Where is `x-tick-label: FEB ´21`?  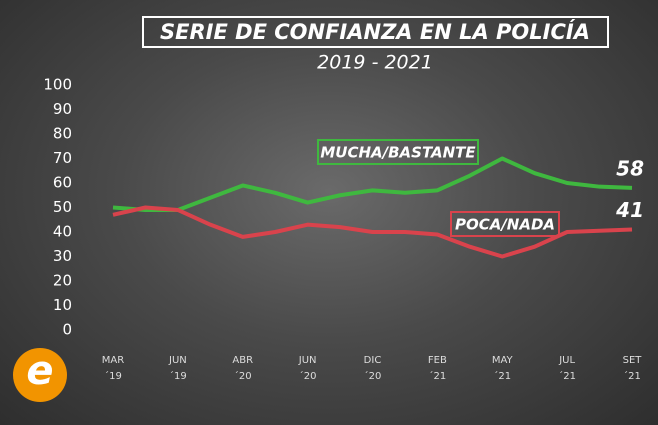
x-tick-label: FEB ´21 is located at coordinates (437, 368).